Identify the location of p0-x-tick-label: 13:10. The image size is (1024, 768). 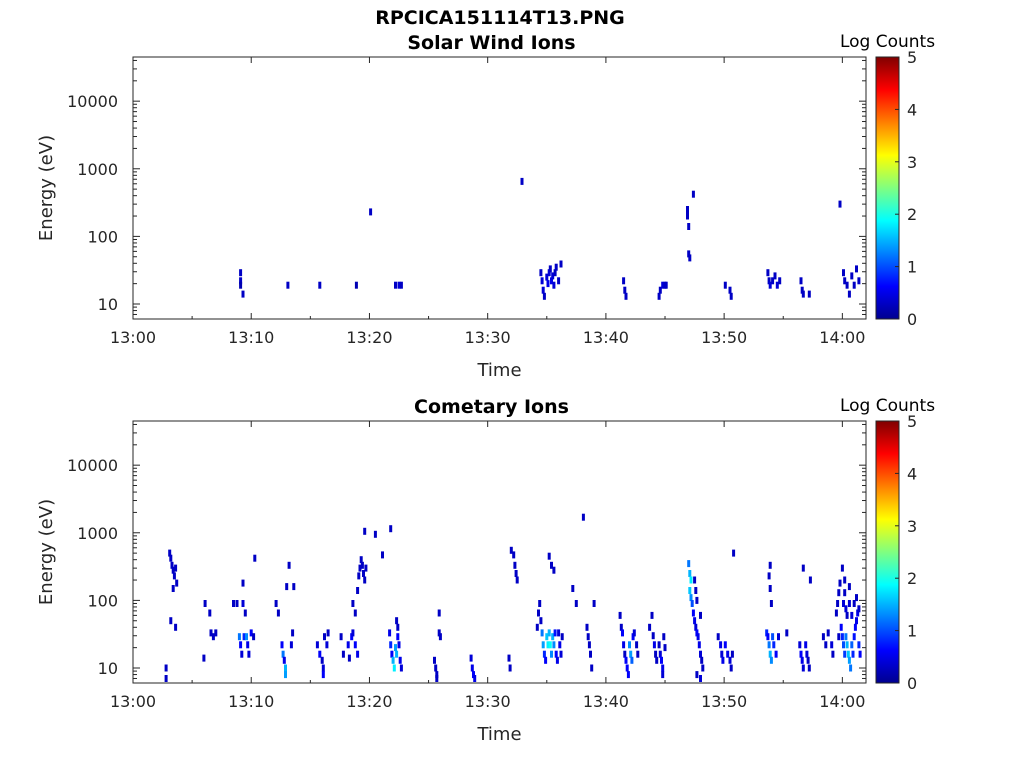
(251, 337).